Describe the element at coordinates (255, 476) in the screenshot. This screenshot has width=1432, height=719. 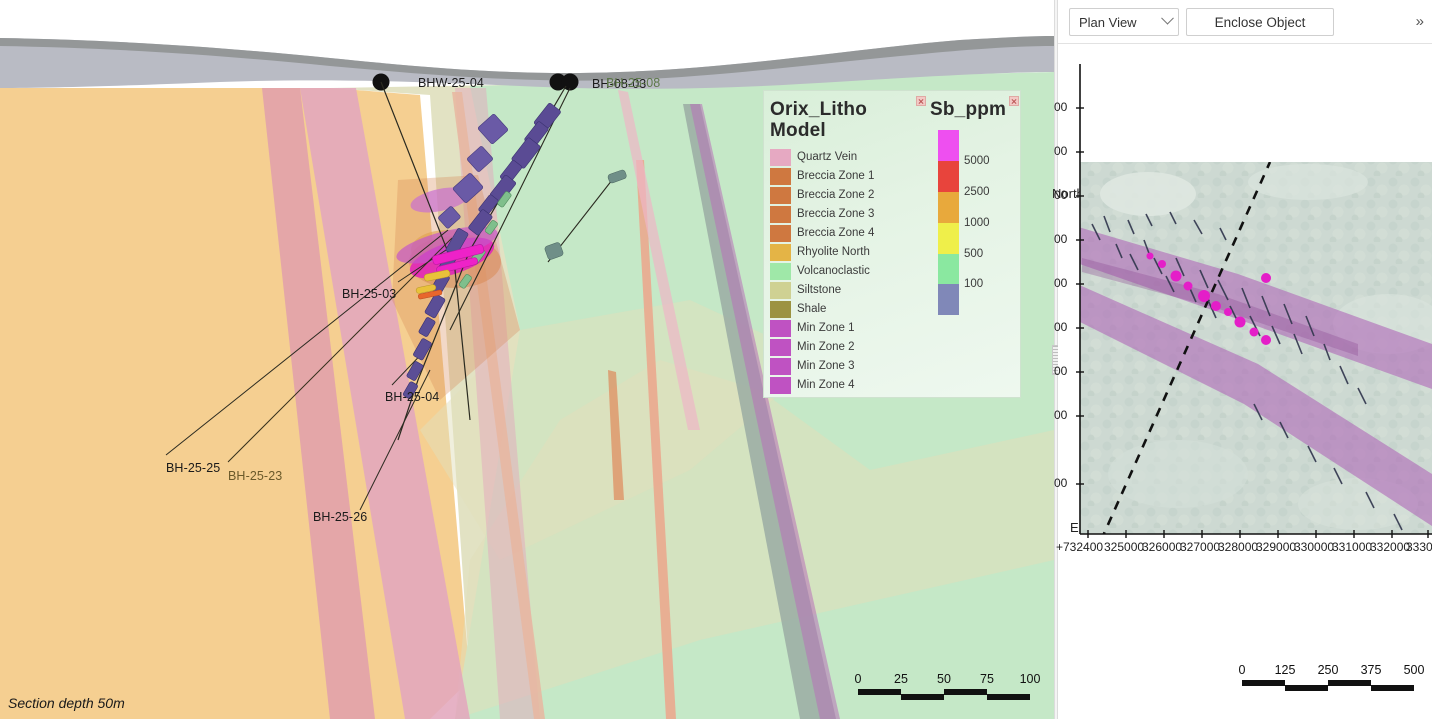
I see `borehole-label-bh-25-23: BH-25-23` at that location.